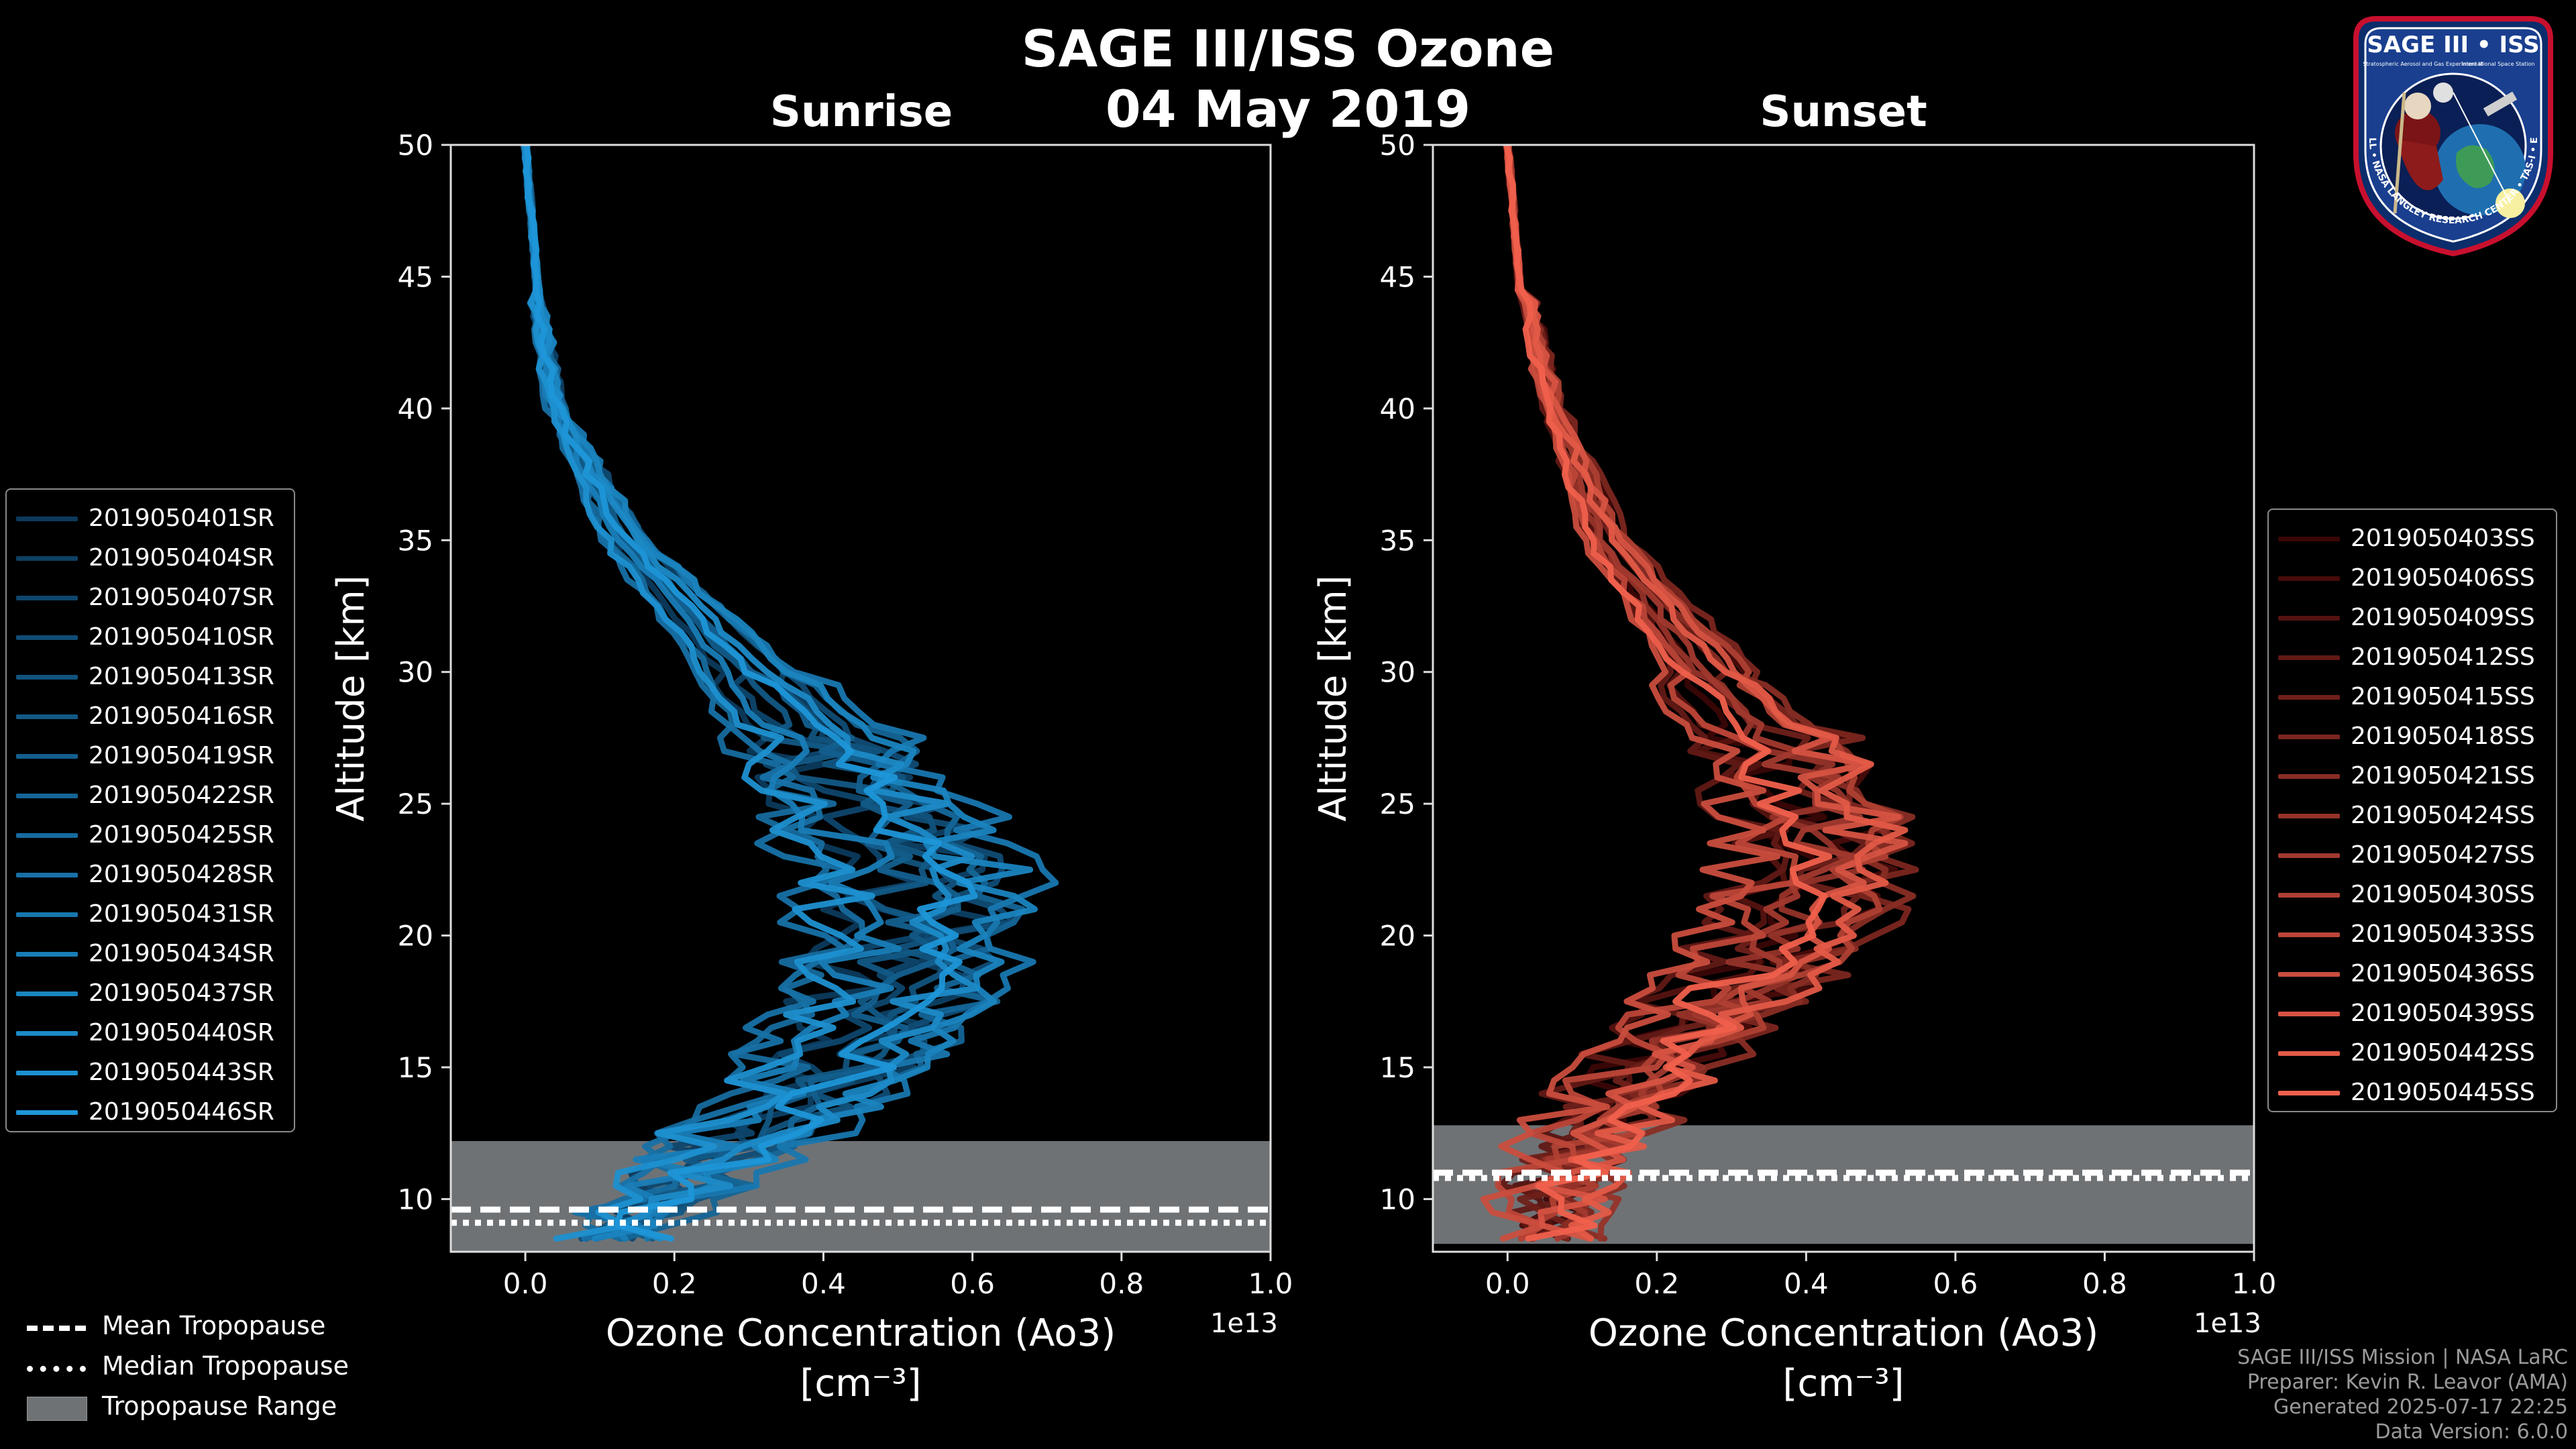 The image size is (2576, 1449). What do you see at coordinates (181, 874) in the screenshot?
I see `sunrise-legend-label: 2019050428SR` at bounding box center [181, 874].